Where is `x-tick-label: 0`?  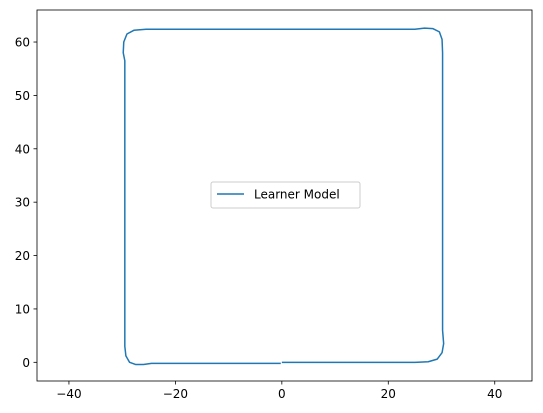 x-tick-label: 0 is located at coordinates (282, 394).